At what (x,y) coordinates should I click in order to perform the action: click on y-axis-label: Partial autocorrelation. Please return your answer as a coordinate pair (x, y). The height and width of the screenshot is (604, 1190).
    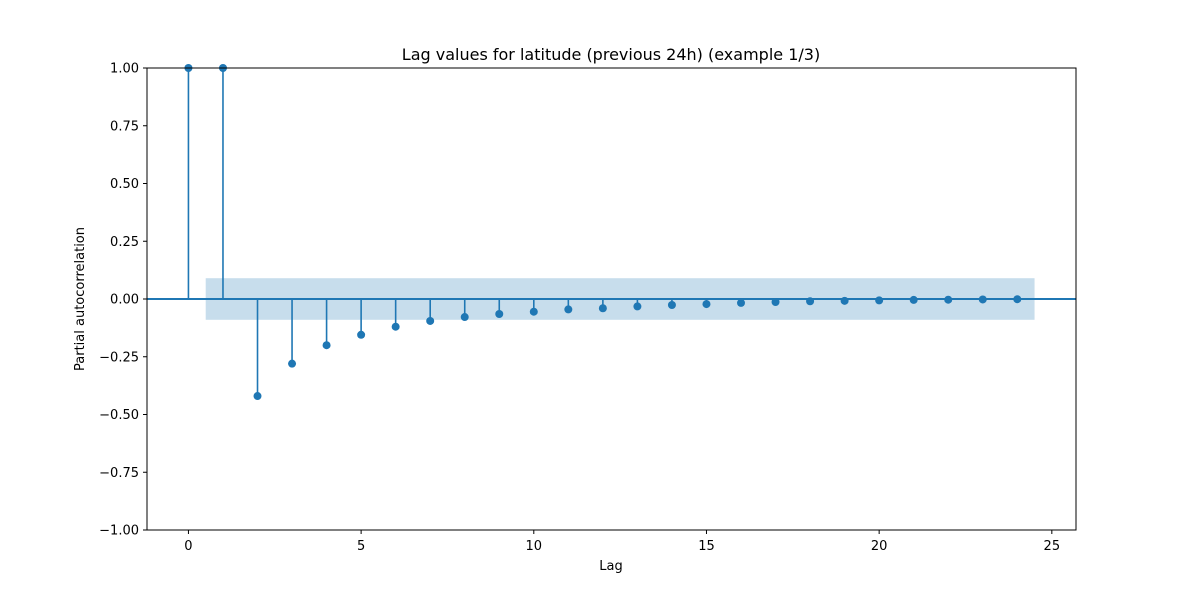
    Looking at the image, I should click on (80, 299).